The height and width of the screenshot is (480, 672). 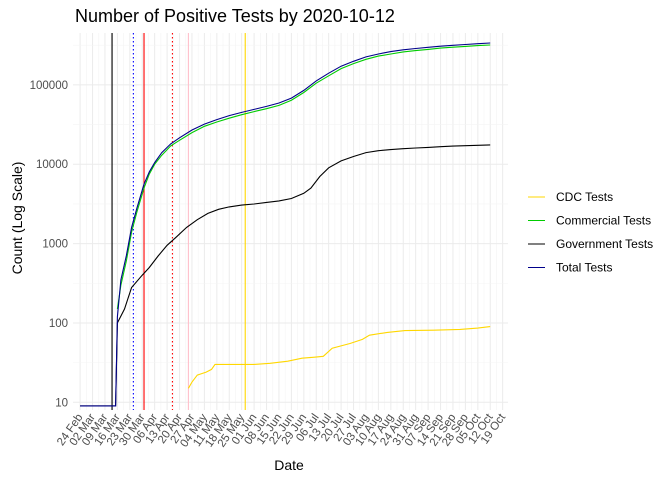 What do you see at coordinates (289, 465) in the screenshot?
I see `x-axis-title: Date` at bounding box center [289, 465].